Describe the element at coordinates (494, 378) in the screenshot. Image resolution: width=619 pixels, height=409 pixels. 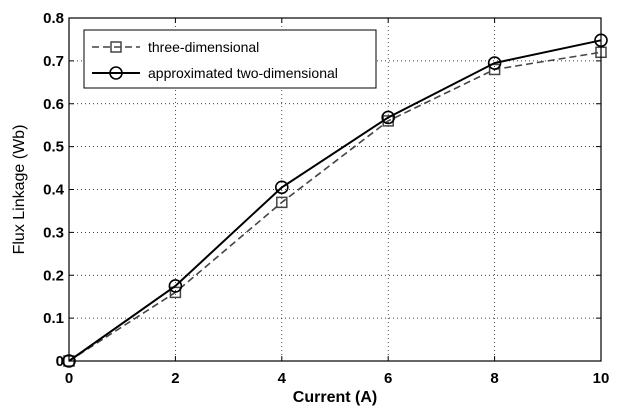
I see `x-tick-label: 8` at that location.